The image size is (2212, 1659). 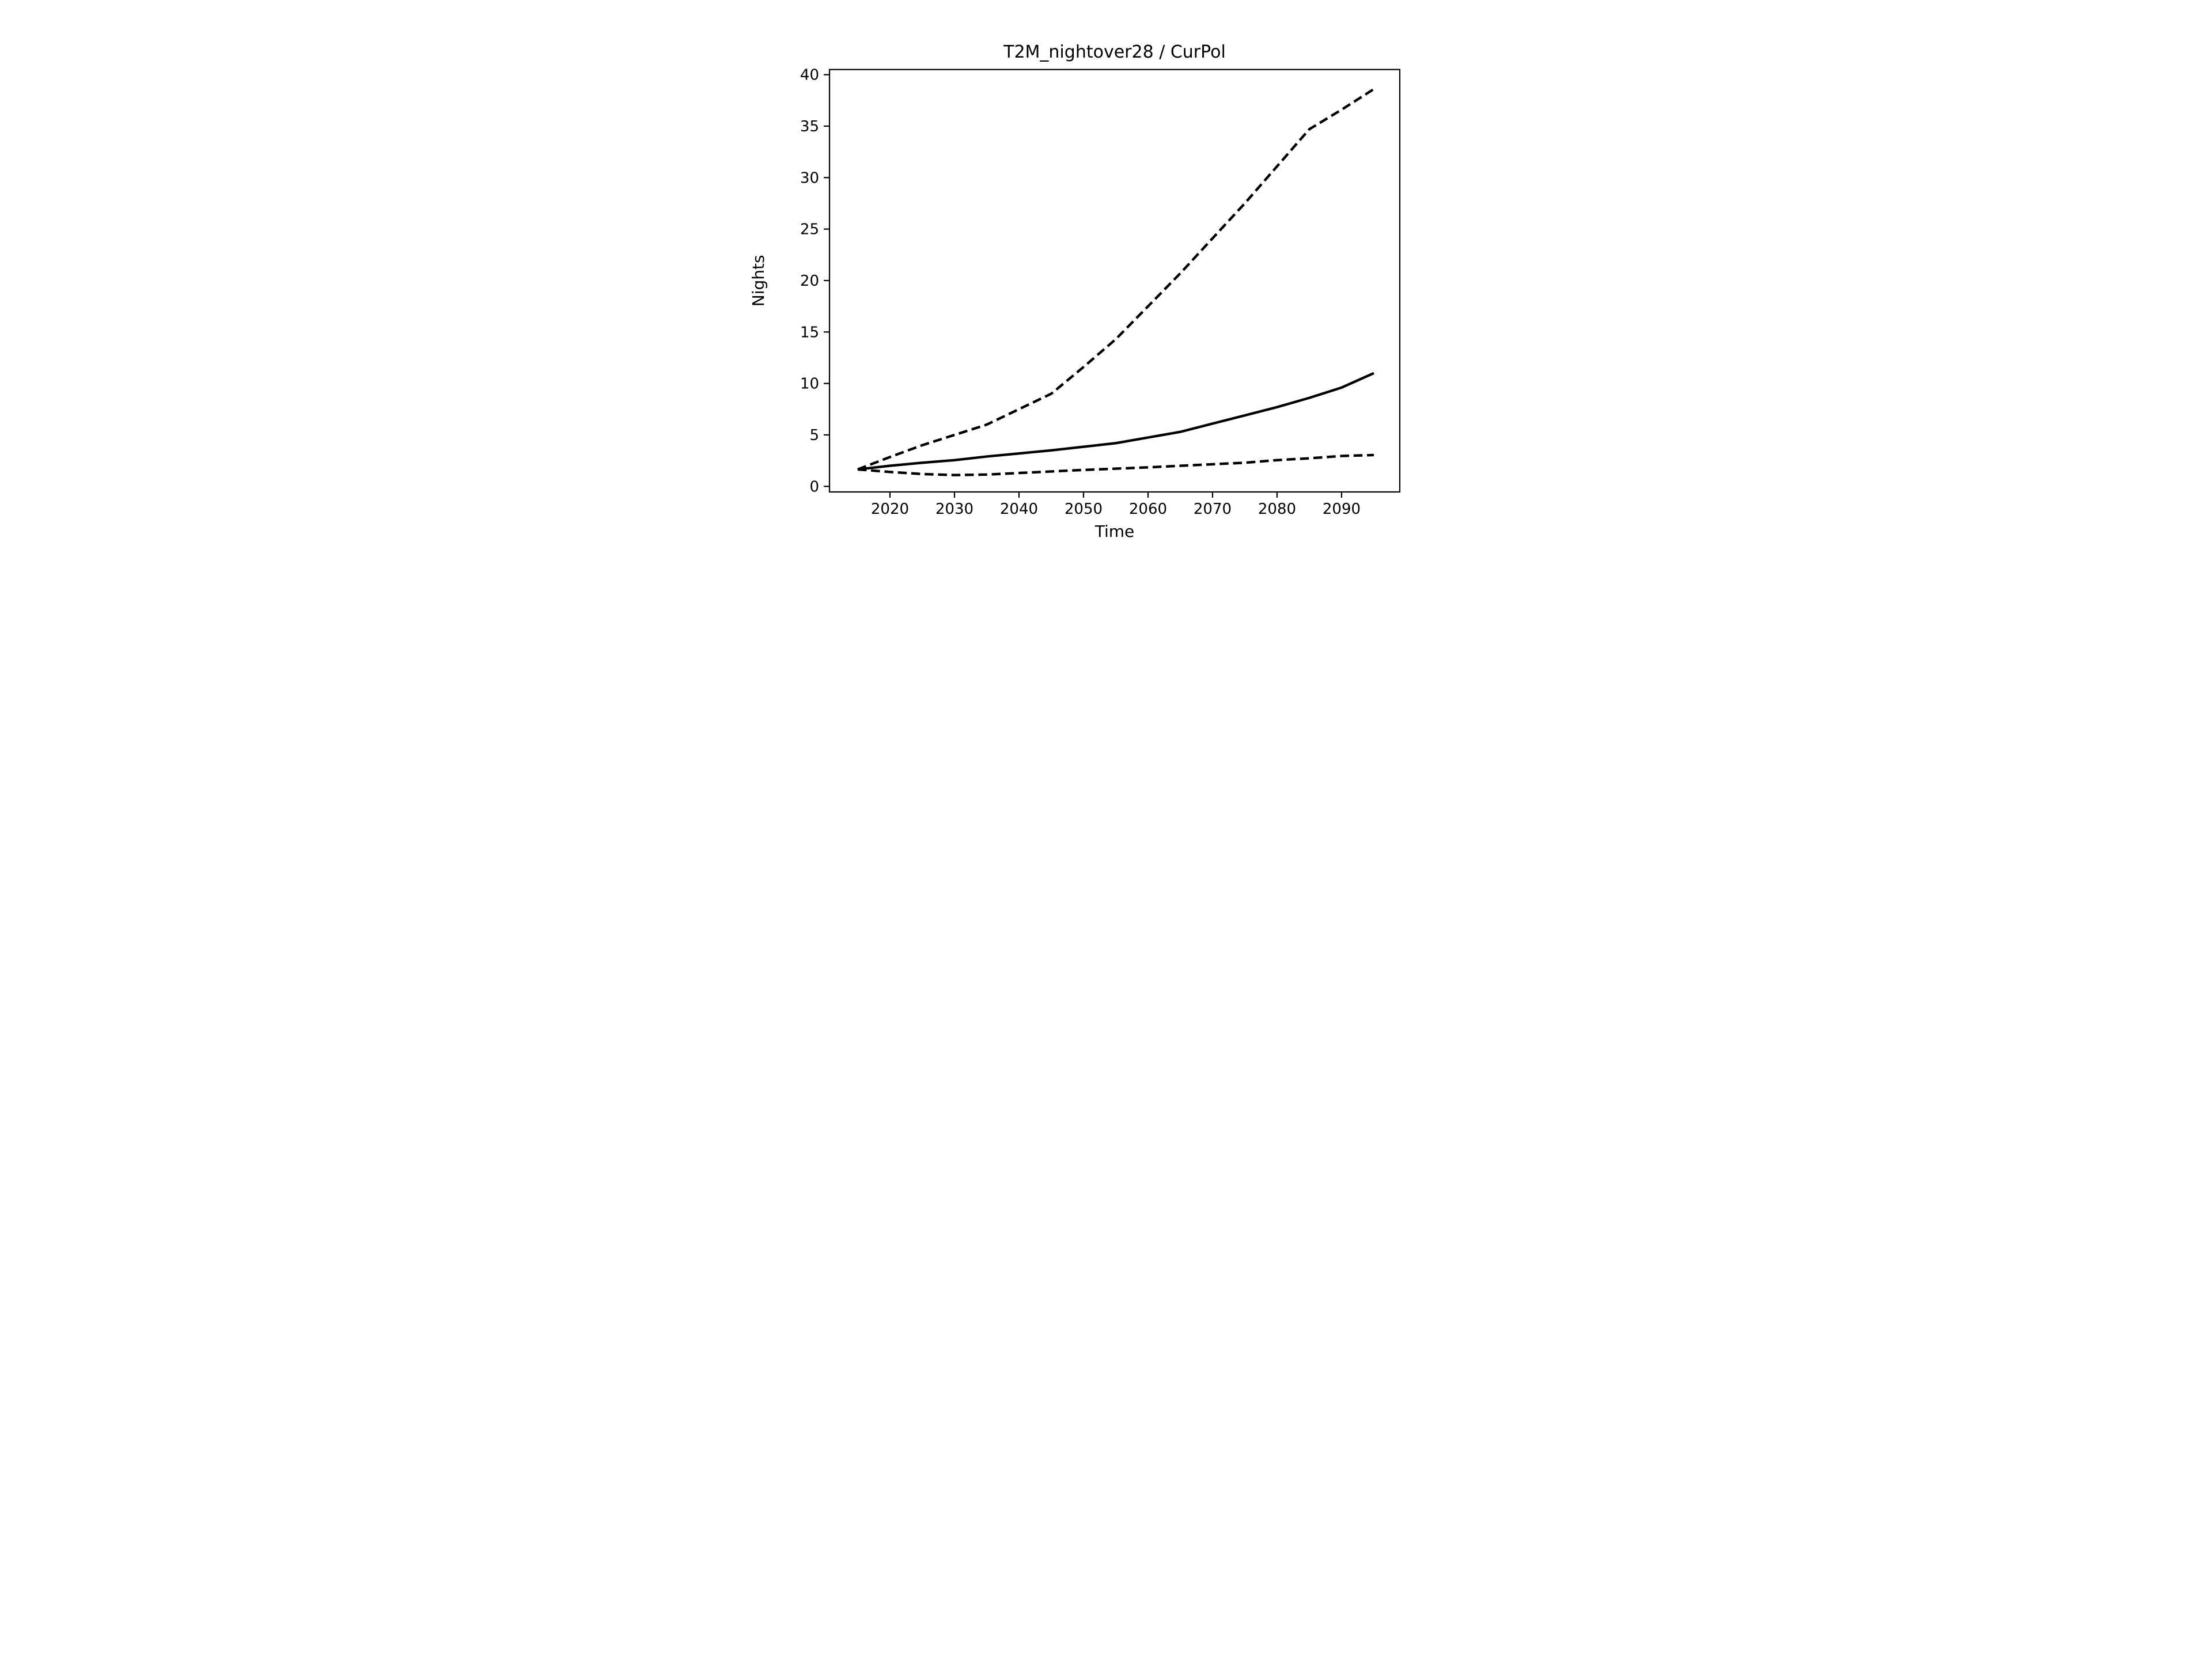 What do you see at coordinates (758, 280) in the screenshot?
I see `y-axis-label: Nights` at bounding box center [758, 280].